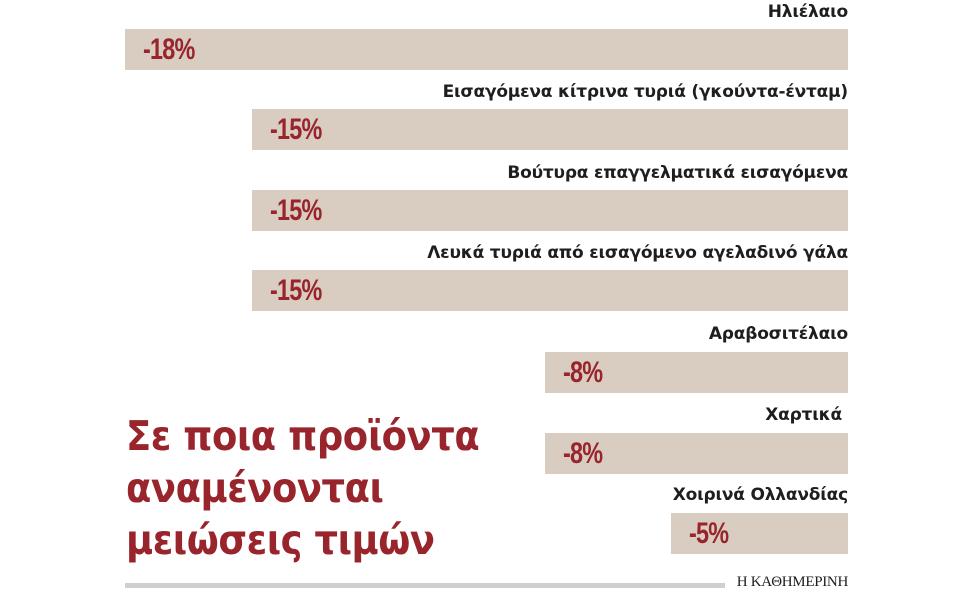  I want to click on category-label: Βούτυρα επαγγελματικά εισαγόμενα, so click(677, 173).